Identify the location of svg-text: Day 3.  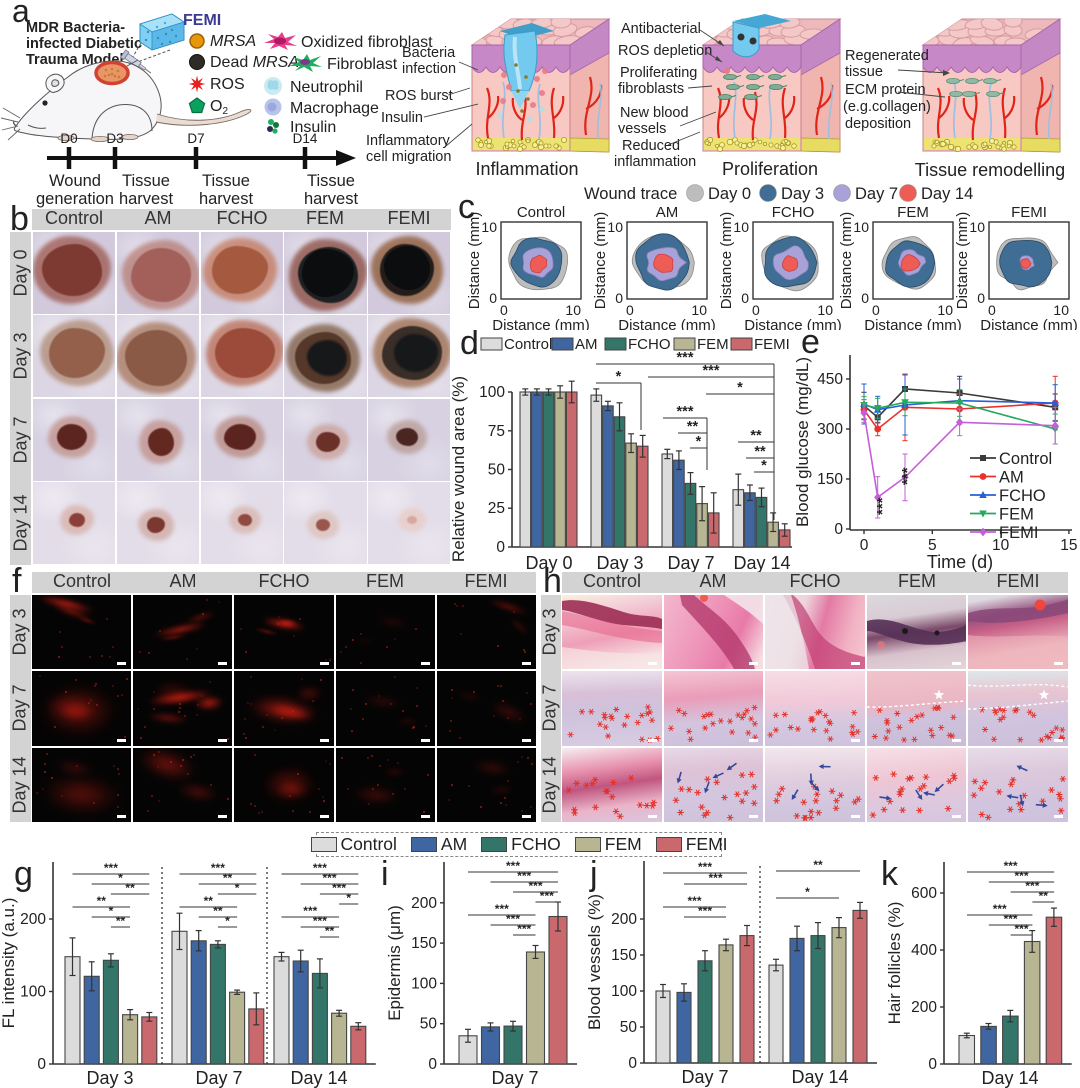
(802, 194).